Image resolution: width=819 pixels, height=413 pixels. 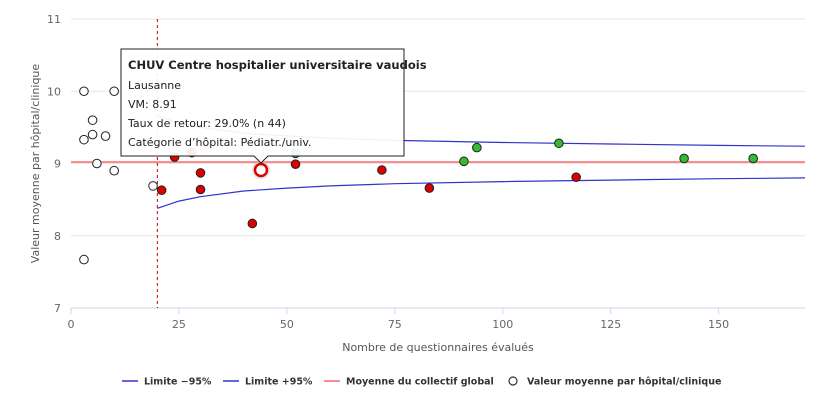 I want to click on tooltip-line: VM: 8.91, so click(x=152, y=104).